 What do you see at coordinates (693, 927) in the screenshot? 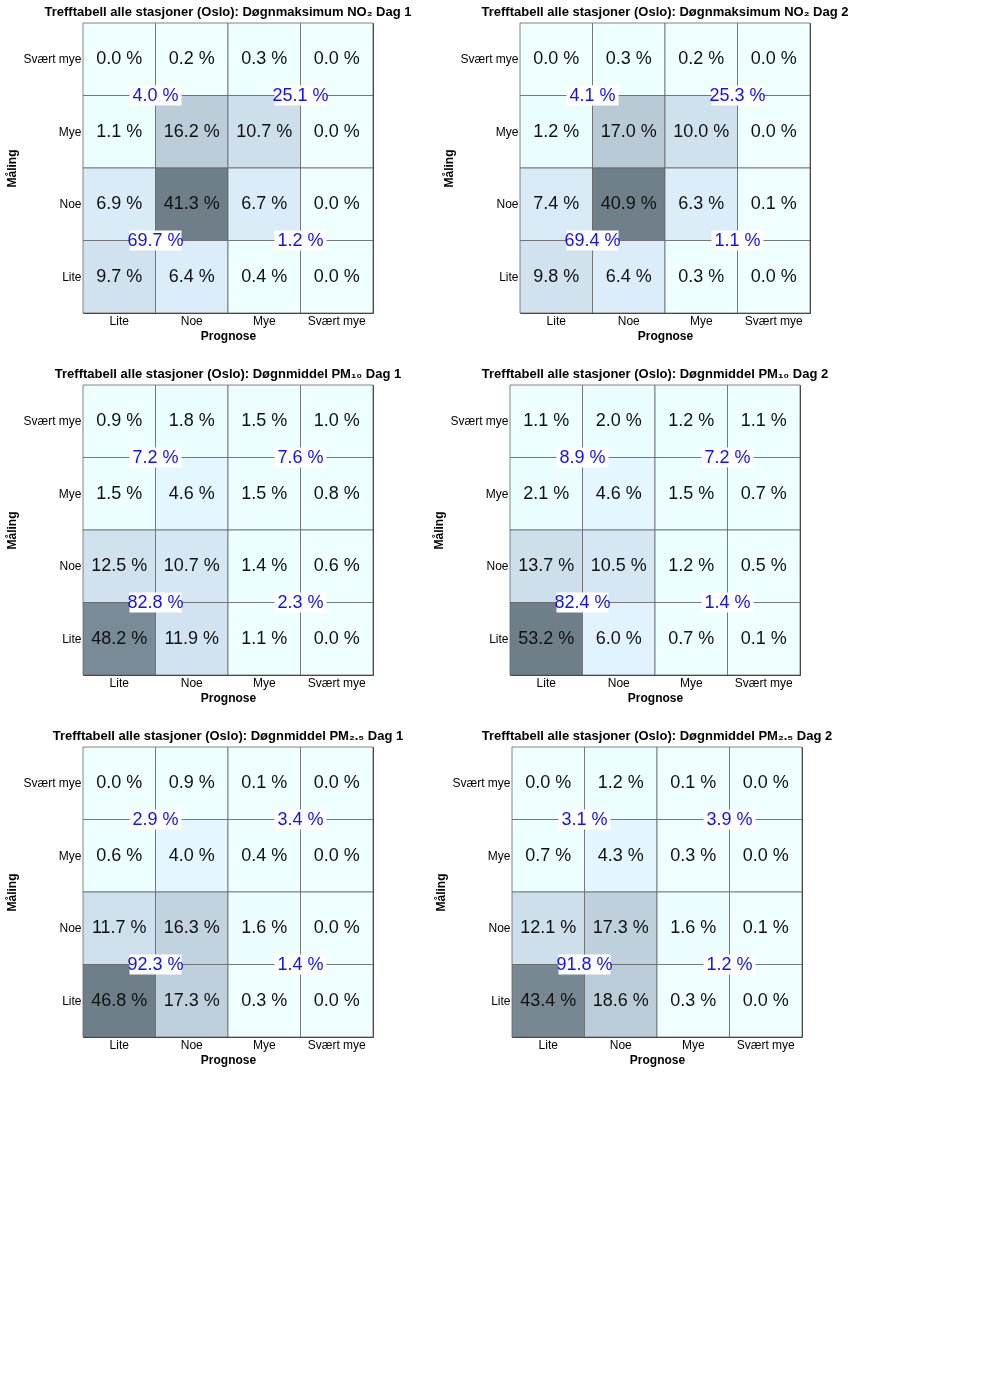
I see `data-label: 1.6 %` at bounding box center [693, 927].